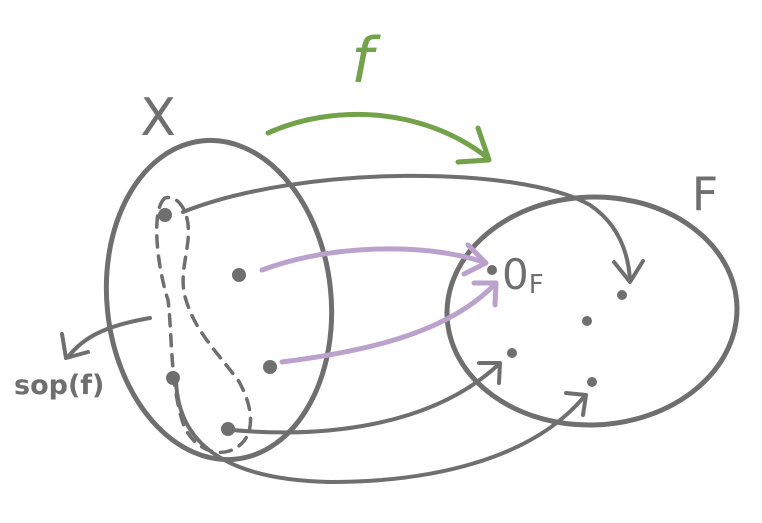  What do you see at coordinates (576, 404) in the screenshot?
I see `mapping-arrowhead-bottom` at bounding box center [576, 404].